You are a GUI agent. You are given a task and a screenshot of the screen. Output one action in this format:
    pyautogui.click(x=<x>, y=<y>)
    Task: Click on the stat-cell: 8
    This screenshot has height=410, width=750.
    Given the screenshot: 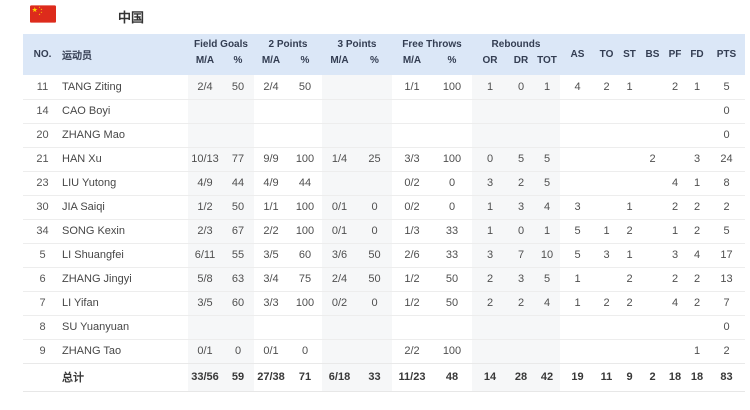 What is the action you would take?
    pyautogui.click(x=726, y=182)
    